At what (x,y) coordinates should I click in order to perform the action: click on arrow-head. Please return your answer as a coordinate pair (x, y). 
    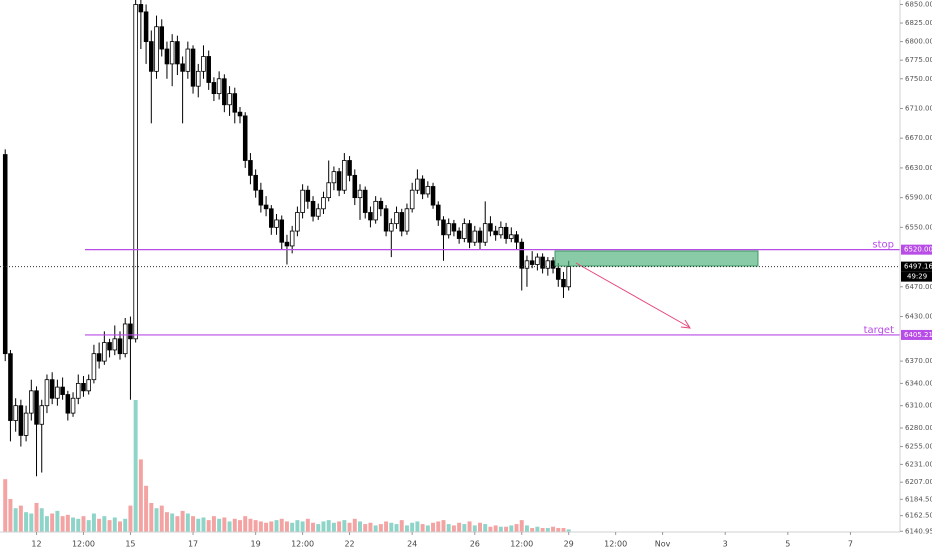
    Looking at the image, I should click on (685, 324).